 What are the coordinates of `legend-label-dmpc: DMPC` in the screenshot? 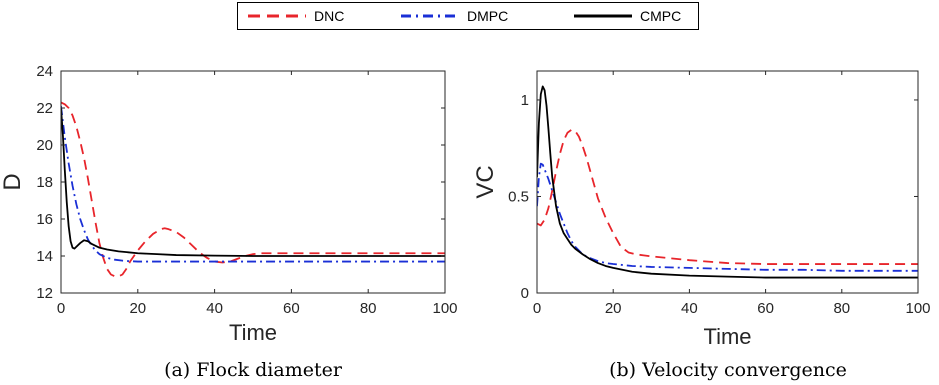 It's located at (487, 16).